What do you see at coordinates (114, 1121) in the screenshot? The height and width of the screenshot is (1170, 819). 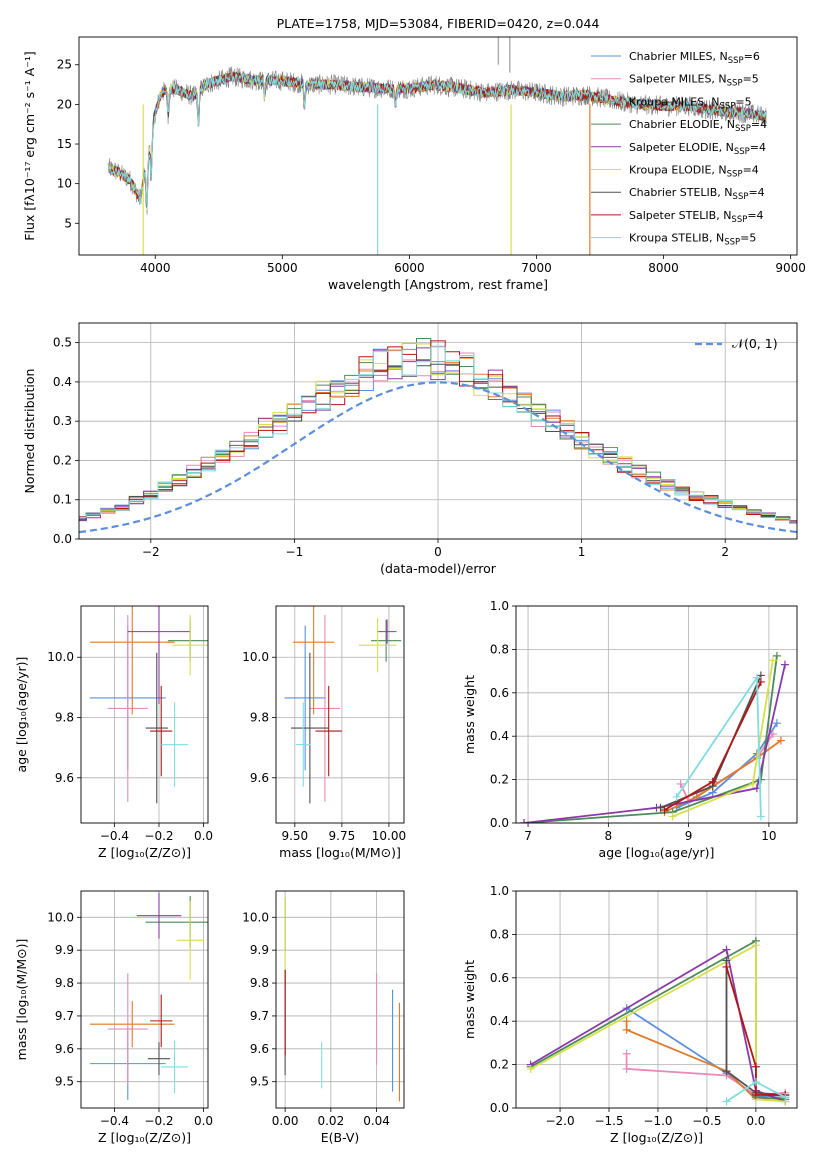 I see `x-tick-label: −0.4` at bounding box center [114, 1121].